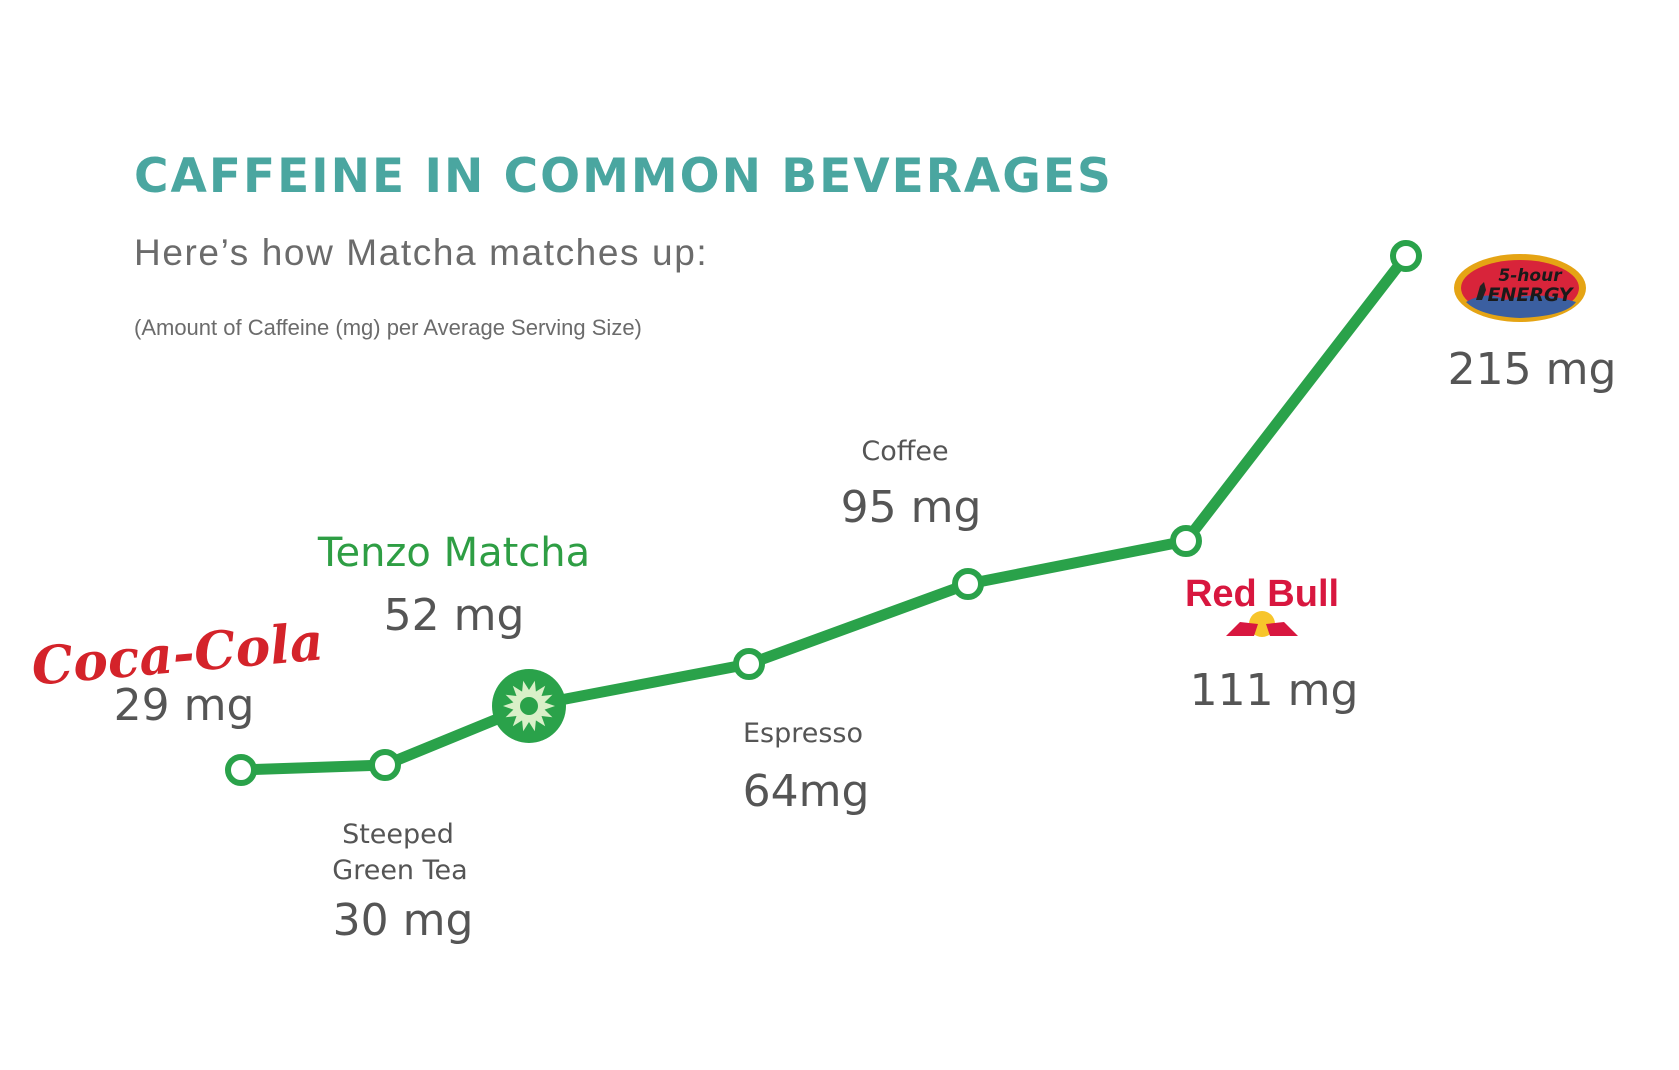 The width and height of the screenshot is (1679, 1070). I want to click on coca-cola-logo-text: Coca-Cola, so click(177, 654).